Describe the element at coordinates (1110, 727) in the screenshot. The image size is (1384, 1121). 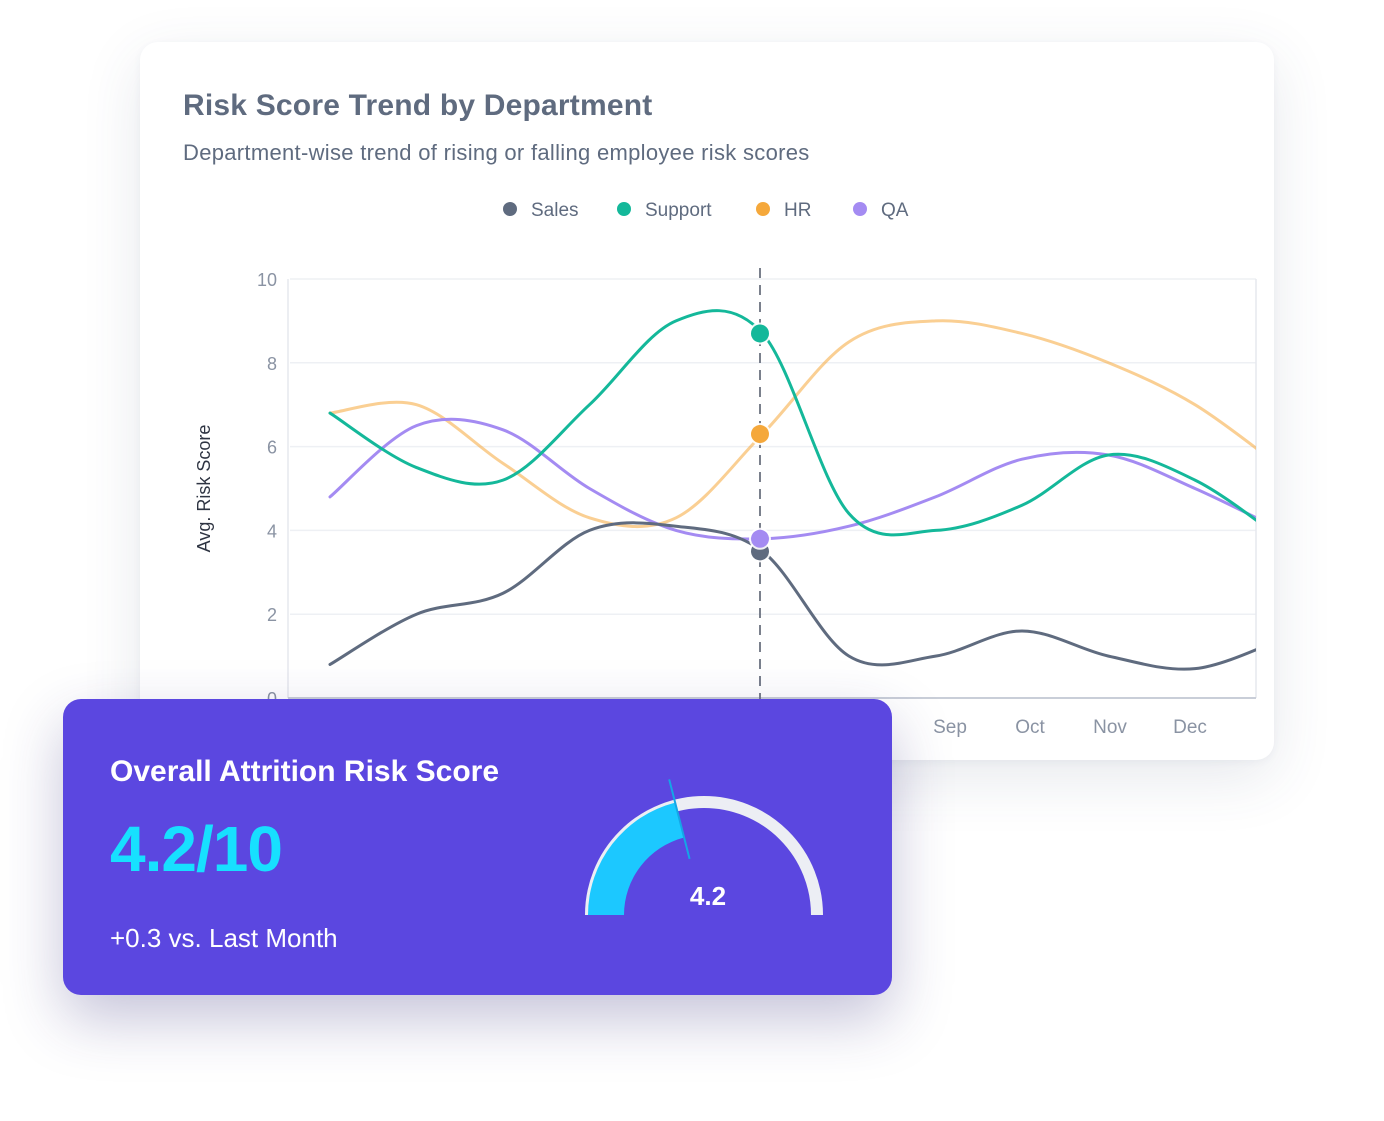
I see `x-tick-label: Nov` at that location.